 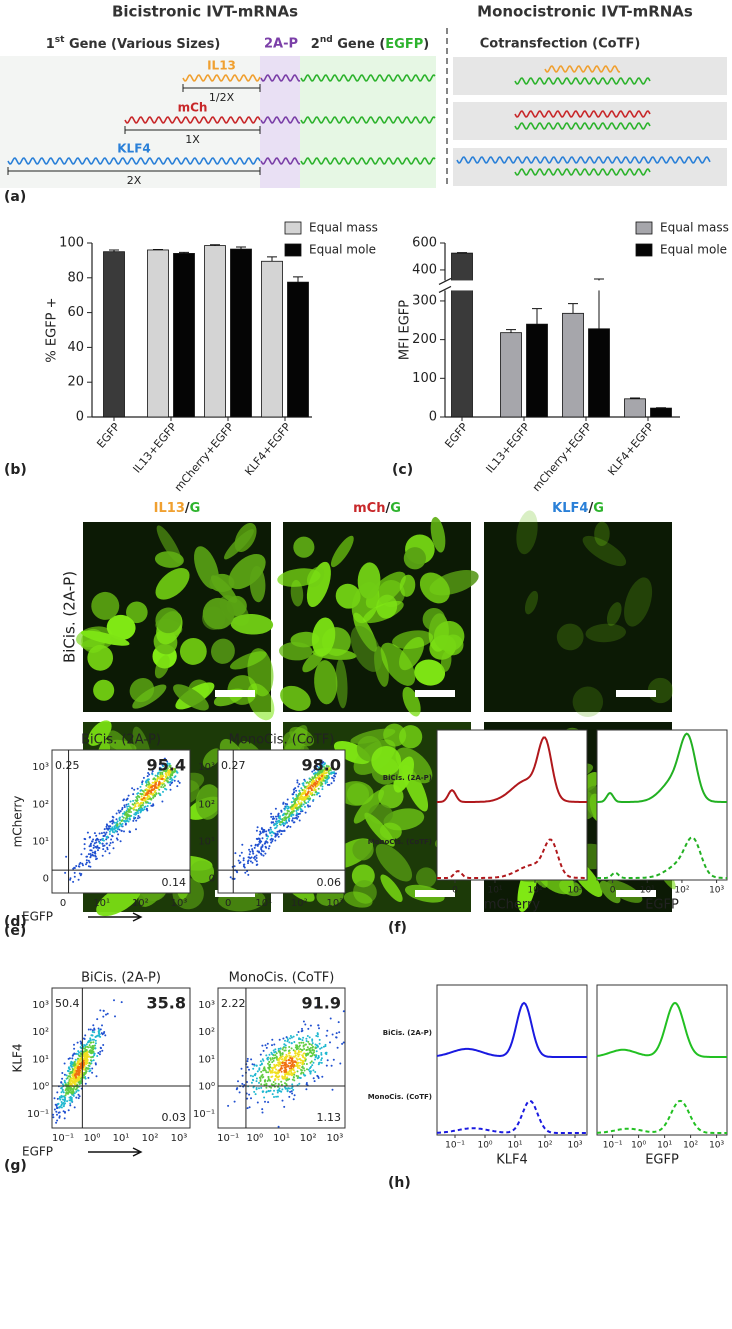 I want to click on y-tick-label: 400, so click(x=424, y=269).